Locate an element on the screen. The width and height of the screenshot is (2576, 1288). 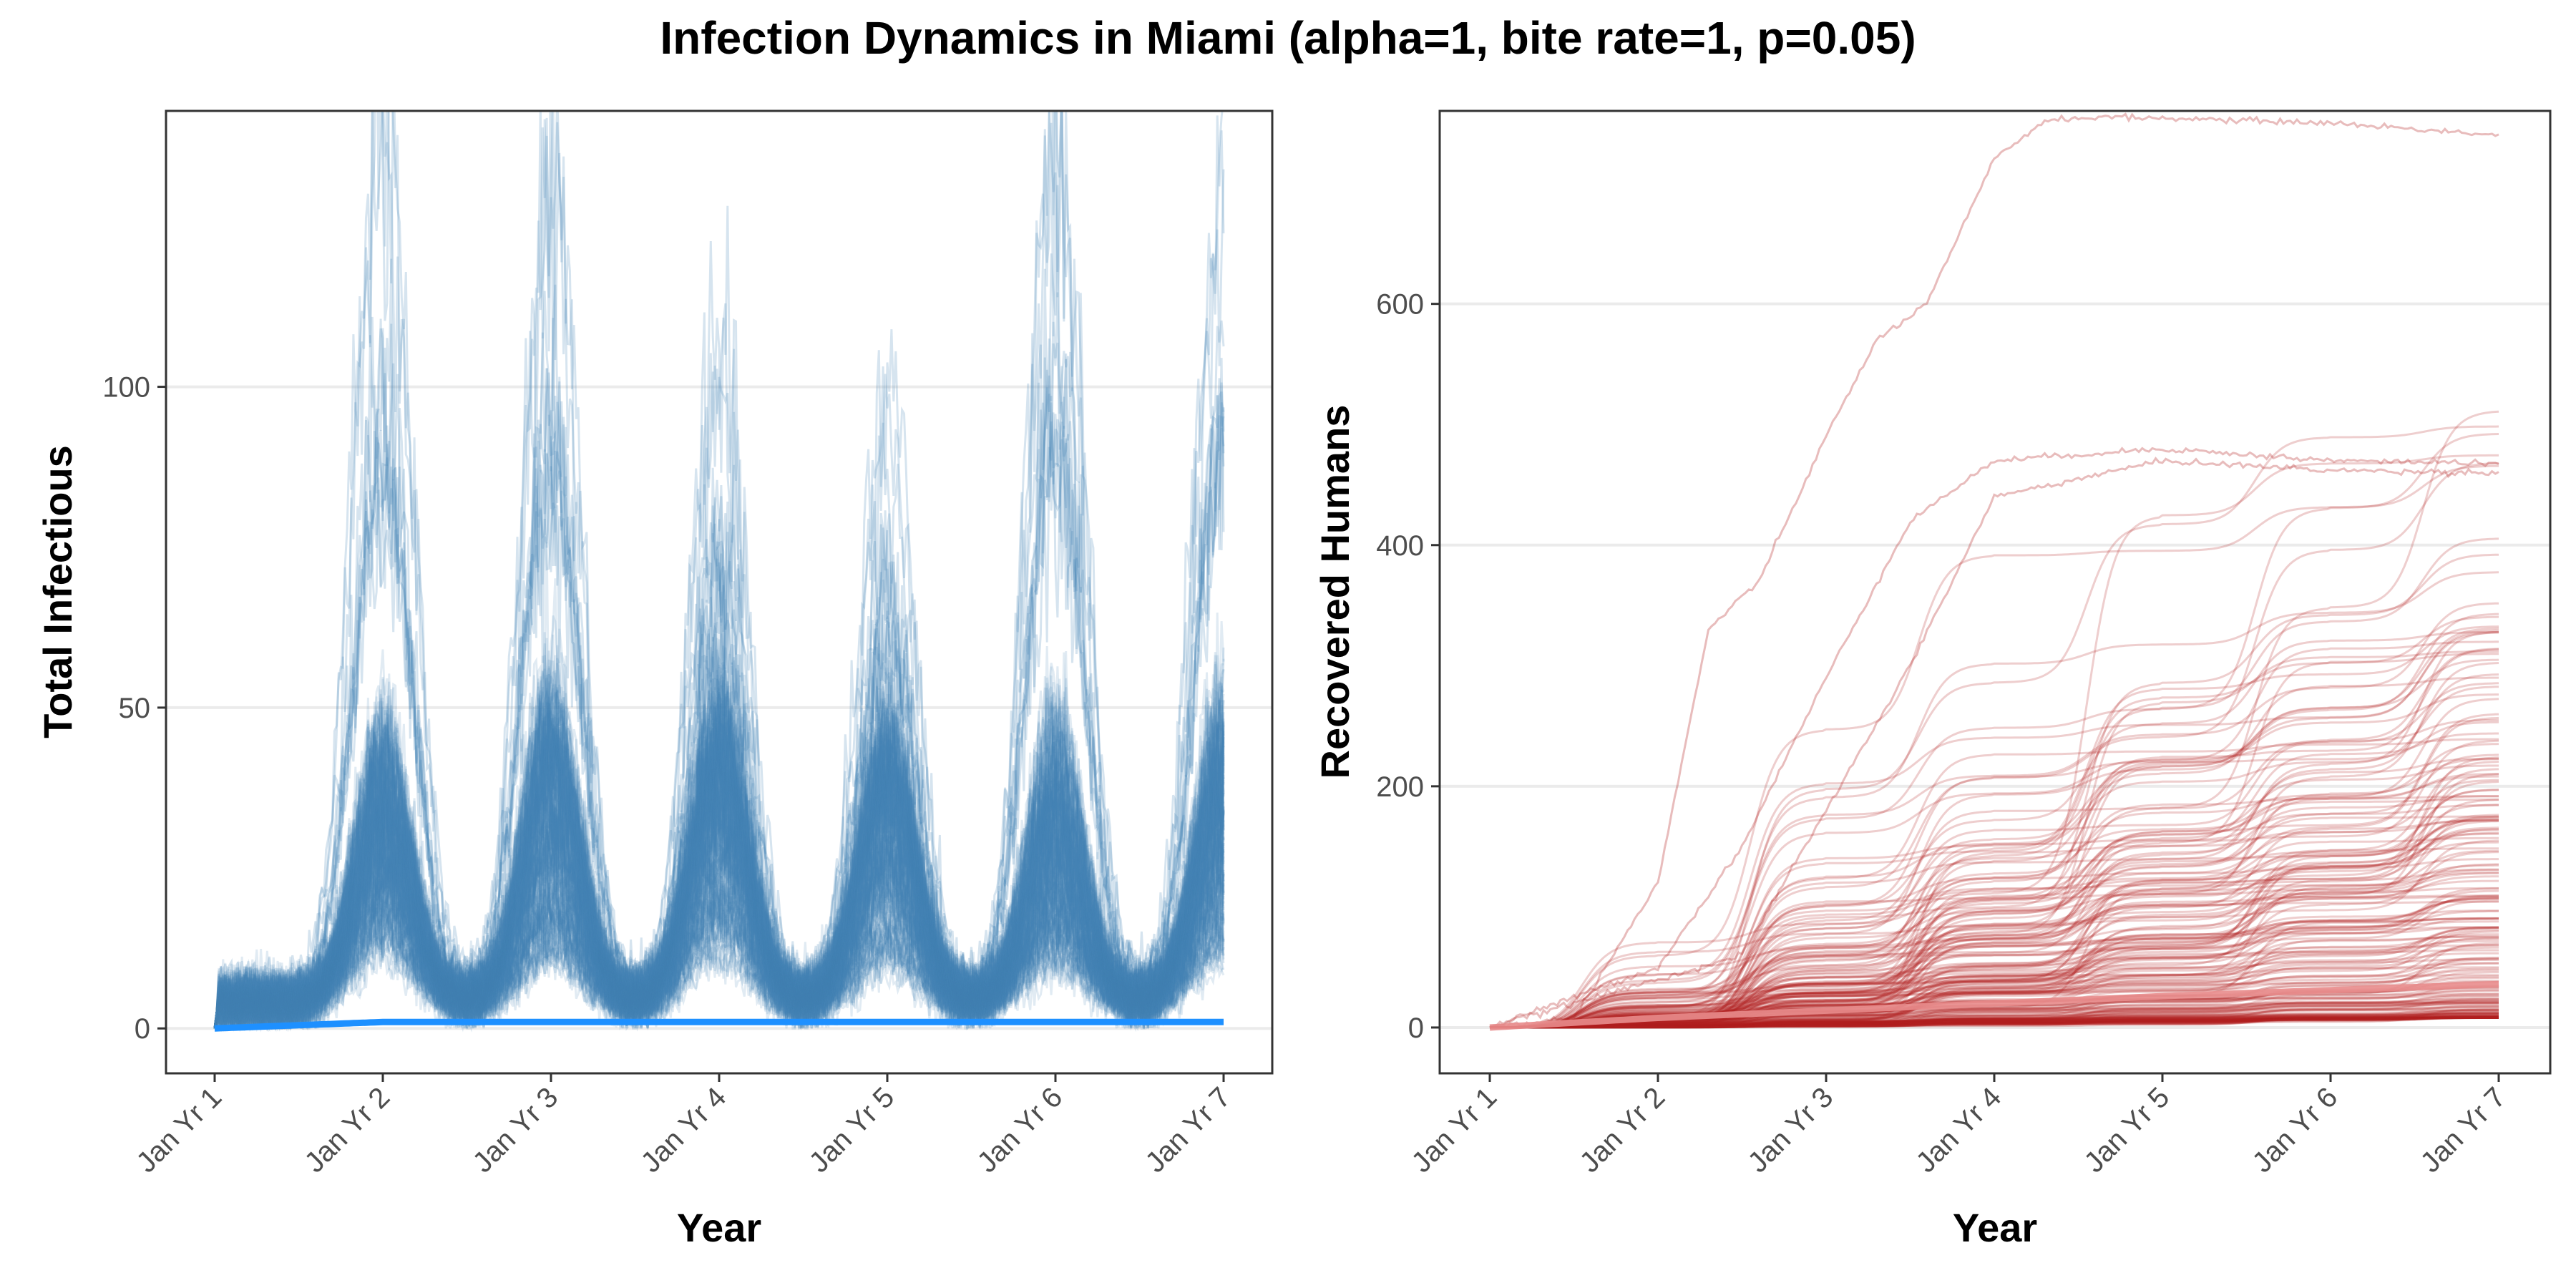
left-x-tick-label: Jan Yr 1 is located at coordinates (179, 1130).